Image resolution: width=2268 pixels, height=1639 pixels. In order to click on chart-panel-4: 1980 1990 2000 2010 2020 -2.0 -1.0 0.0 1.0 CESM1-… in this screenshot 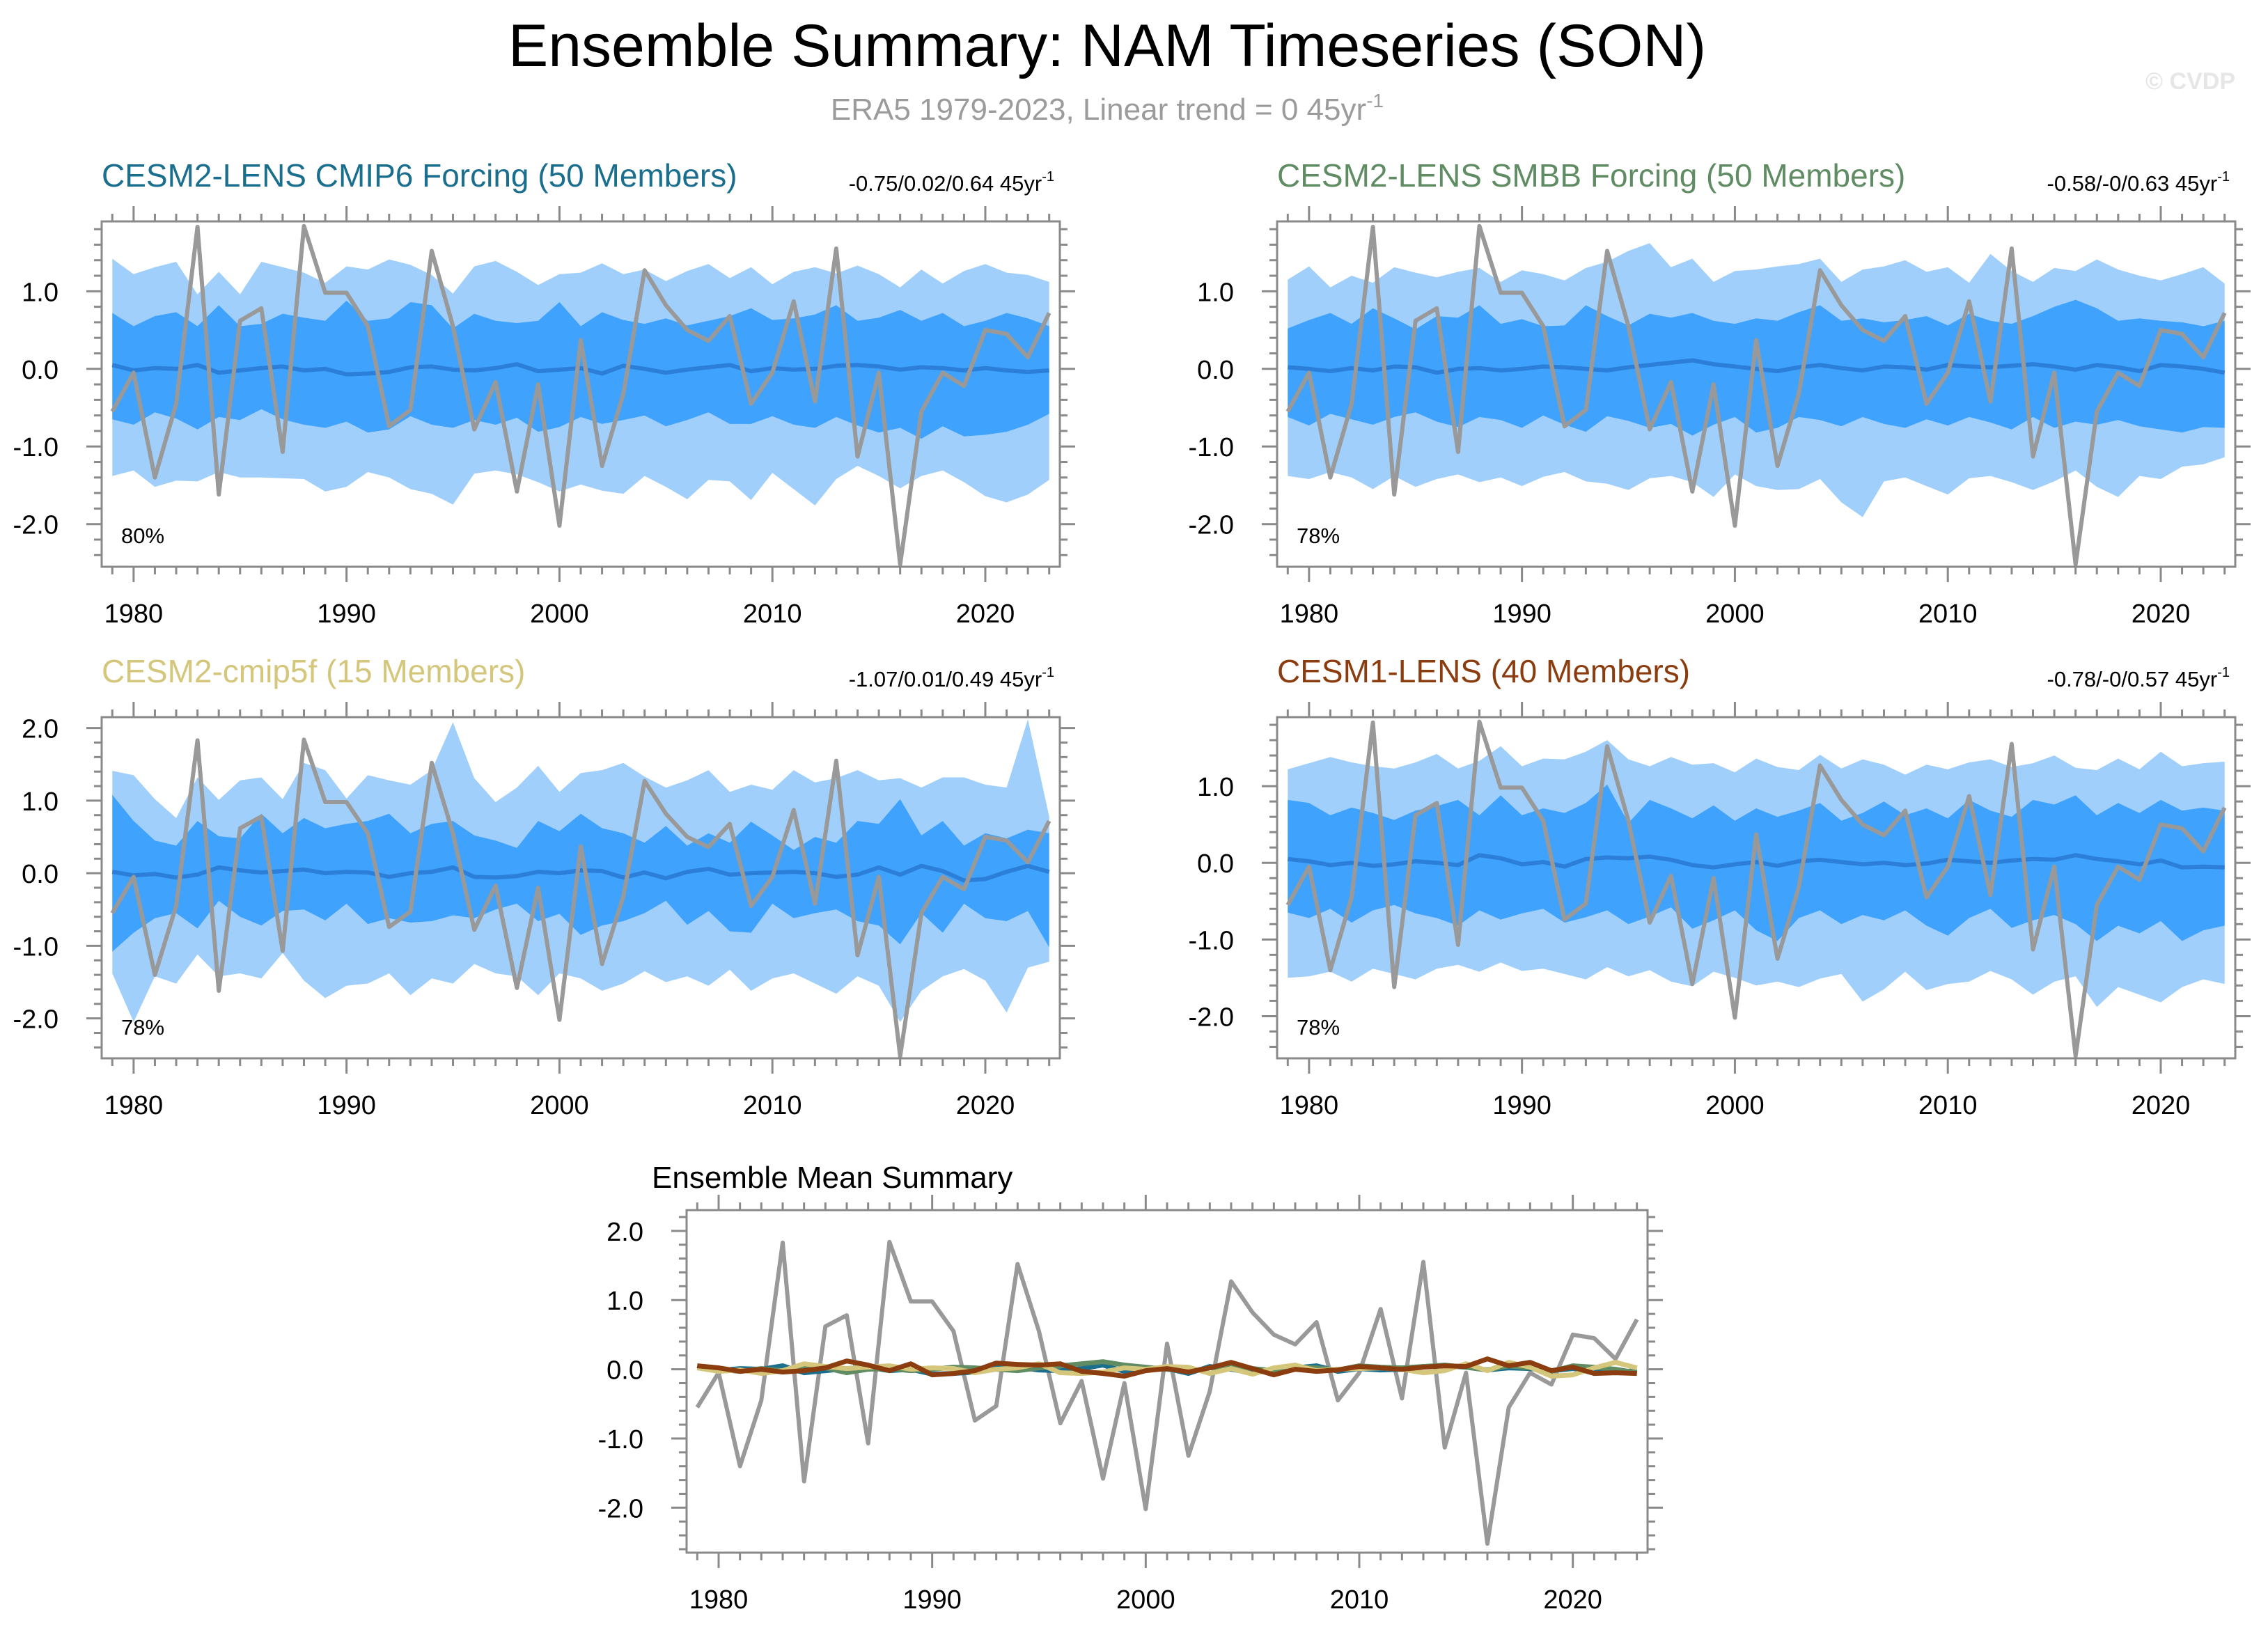, I will do `click(1720, 886)`.